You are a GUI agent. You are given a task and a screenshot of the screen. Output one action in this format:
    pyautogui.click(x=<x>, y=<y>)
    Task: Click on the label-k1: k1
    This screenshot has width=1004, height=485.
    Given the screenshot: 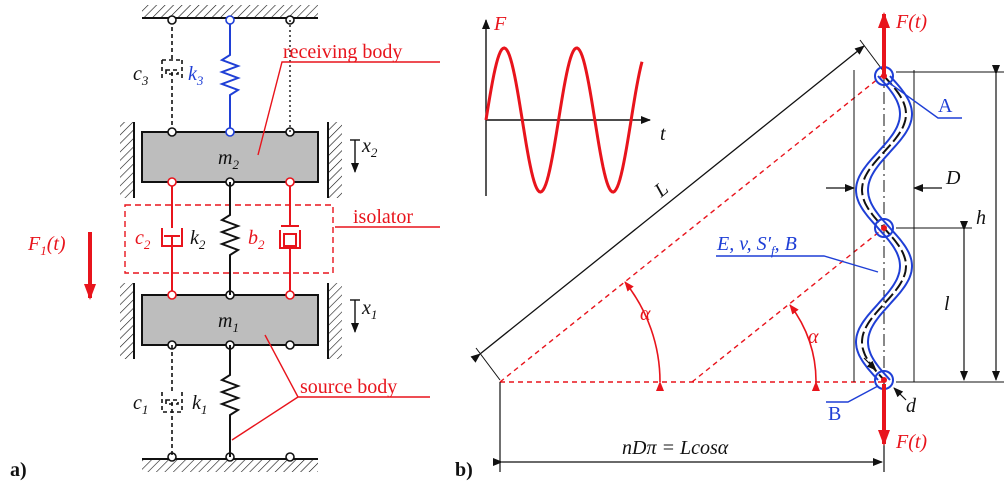 What is the action you would take?
    pyautogui.click(x=199, y=404)
    